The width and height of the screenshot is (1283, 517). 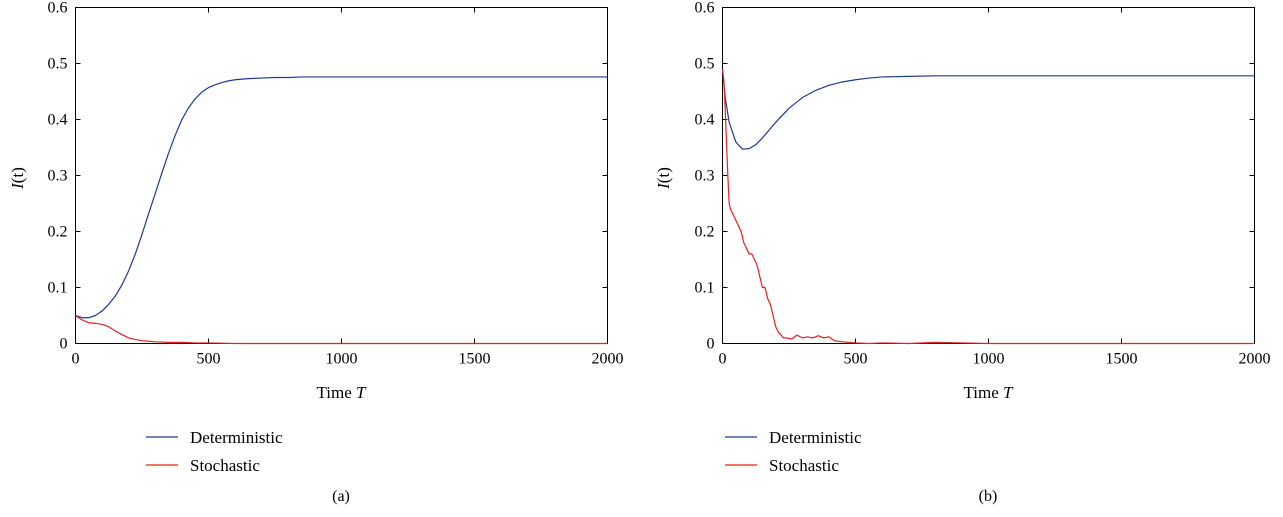 What do you see at coordinates (341, 330) in the screenshot?
I see `series-line-stochastic` at bounding box center [341, 330].